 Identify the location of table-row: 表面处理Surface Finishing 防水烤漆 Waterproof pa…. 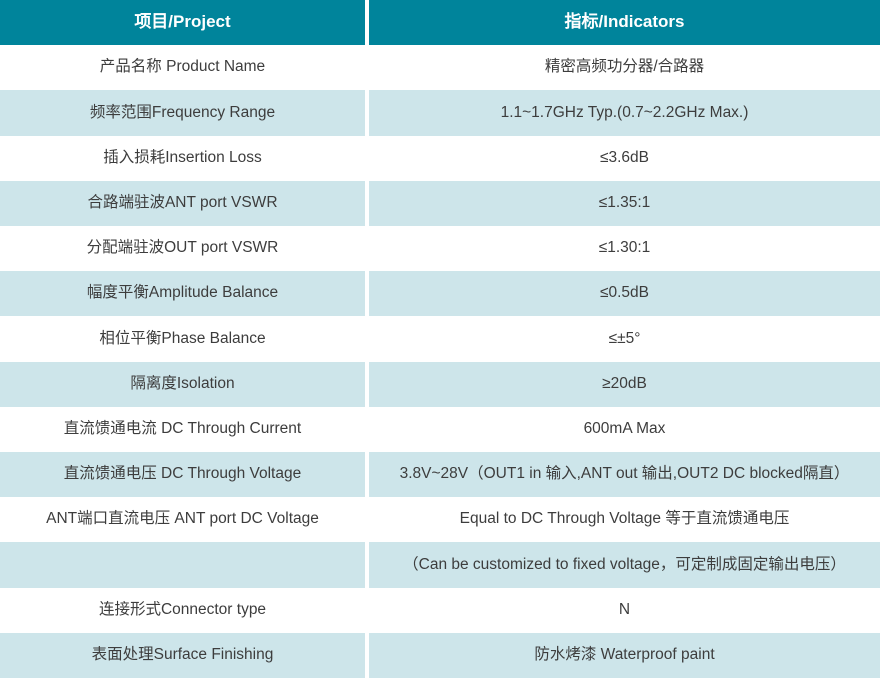
(440, 655).